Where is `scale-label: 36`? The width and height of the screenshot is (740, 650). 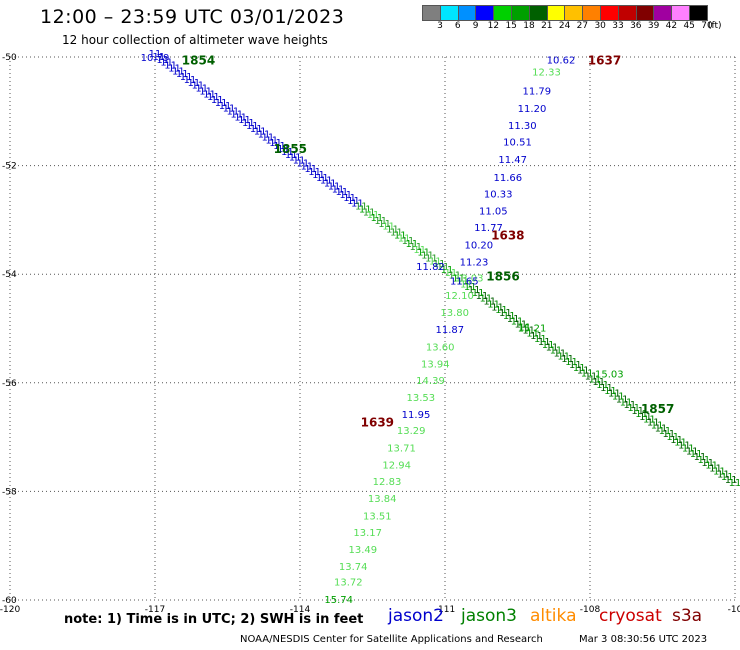
scale-label: 36 is located at coordinates (636, 26).